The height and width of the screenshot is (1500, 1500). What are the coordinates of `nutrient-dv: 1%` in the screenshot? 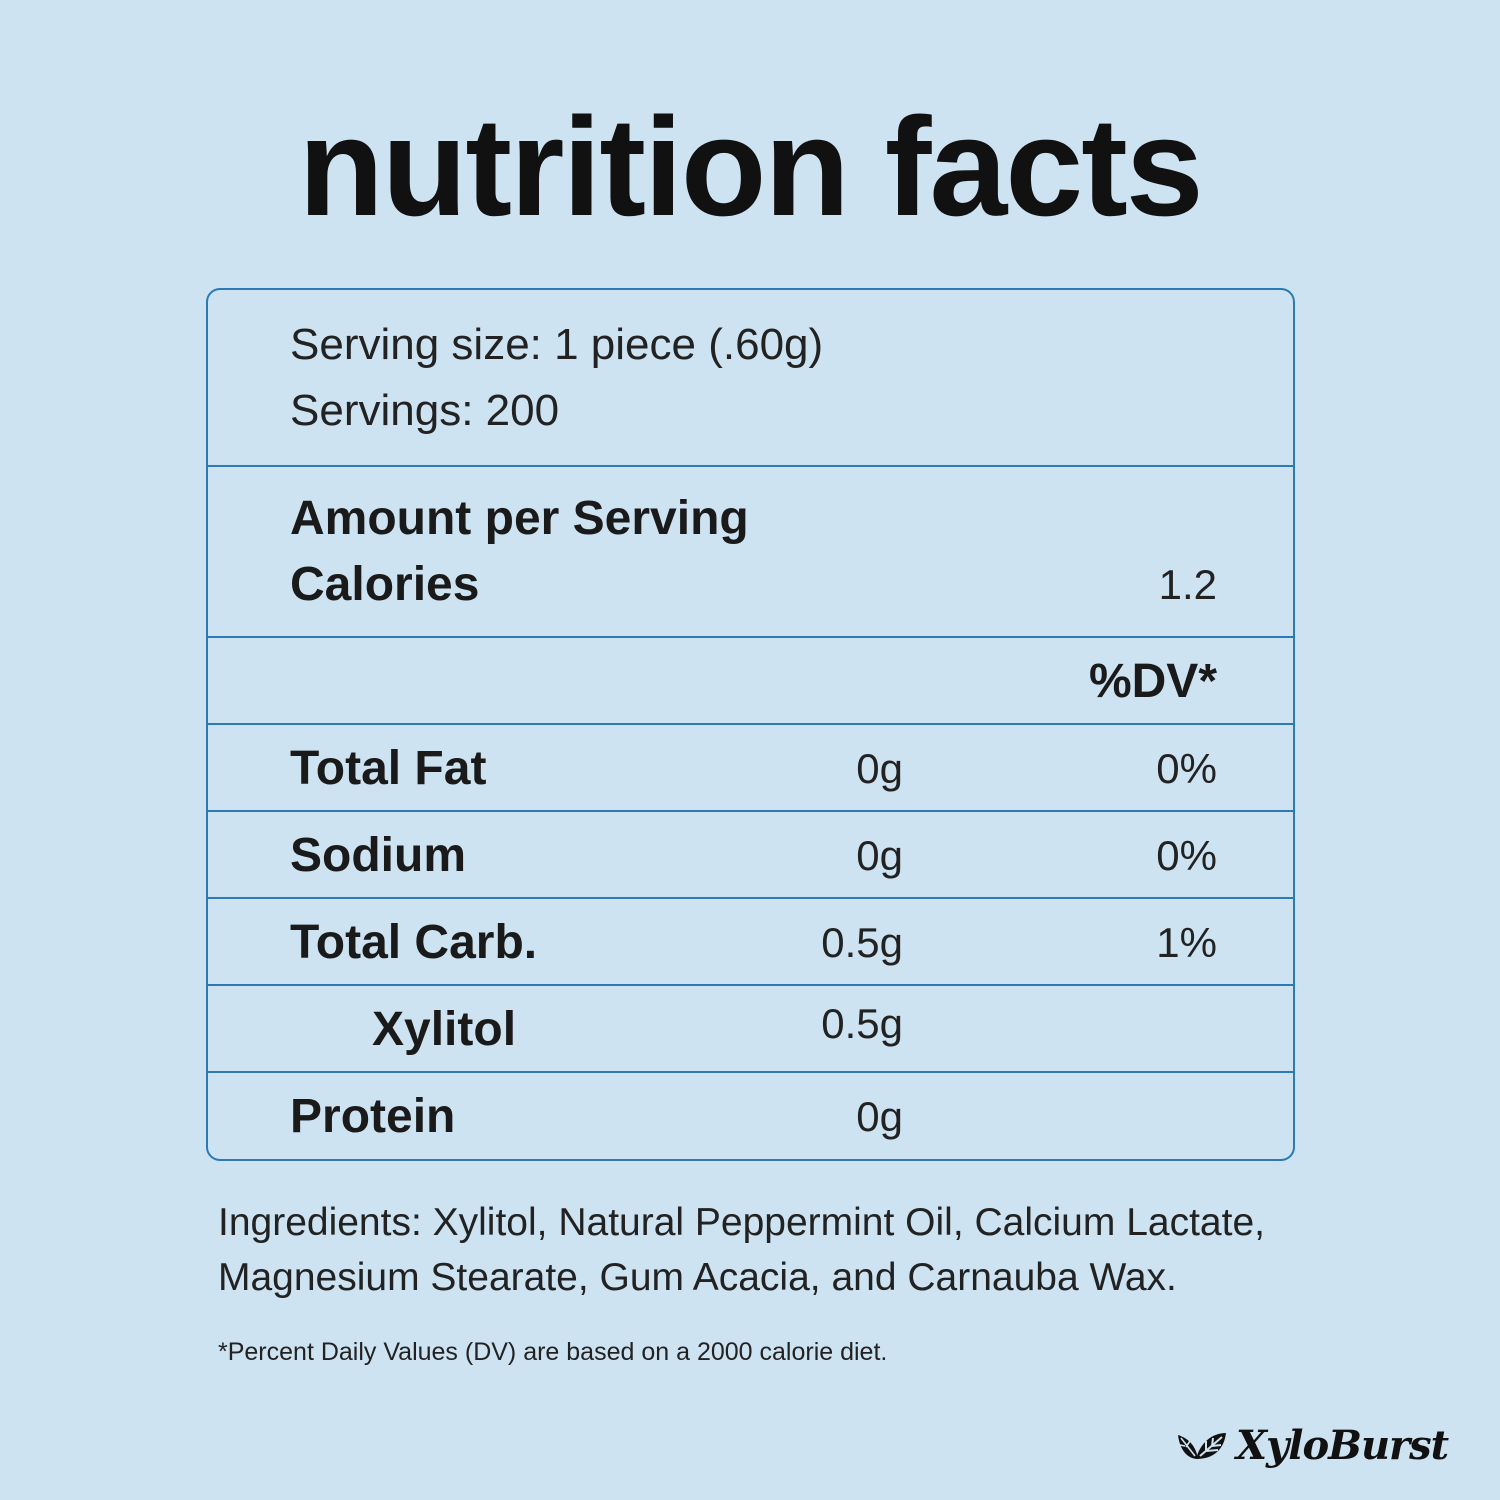 It's located at (1186, 942).